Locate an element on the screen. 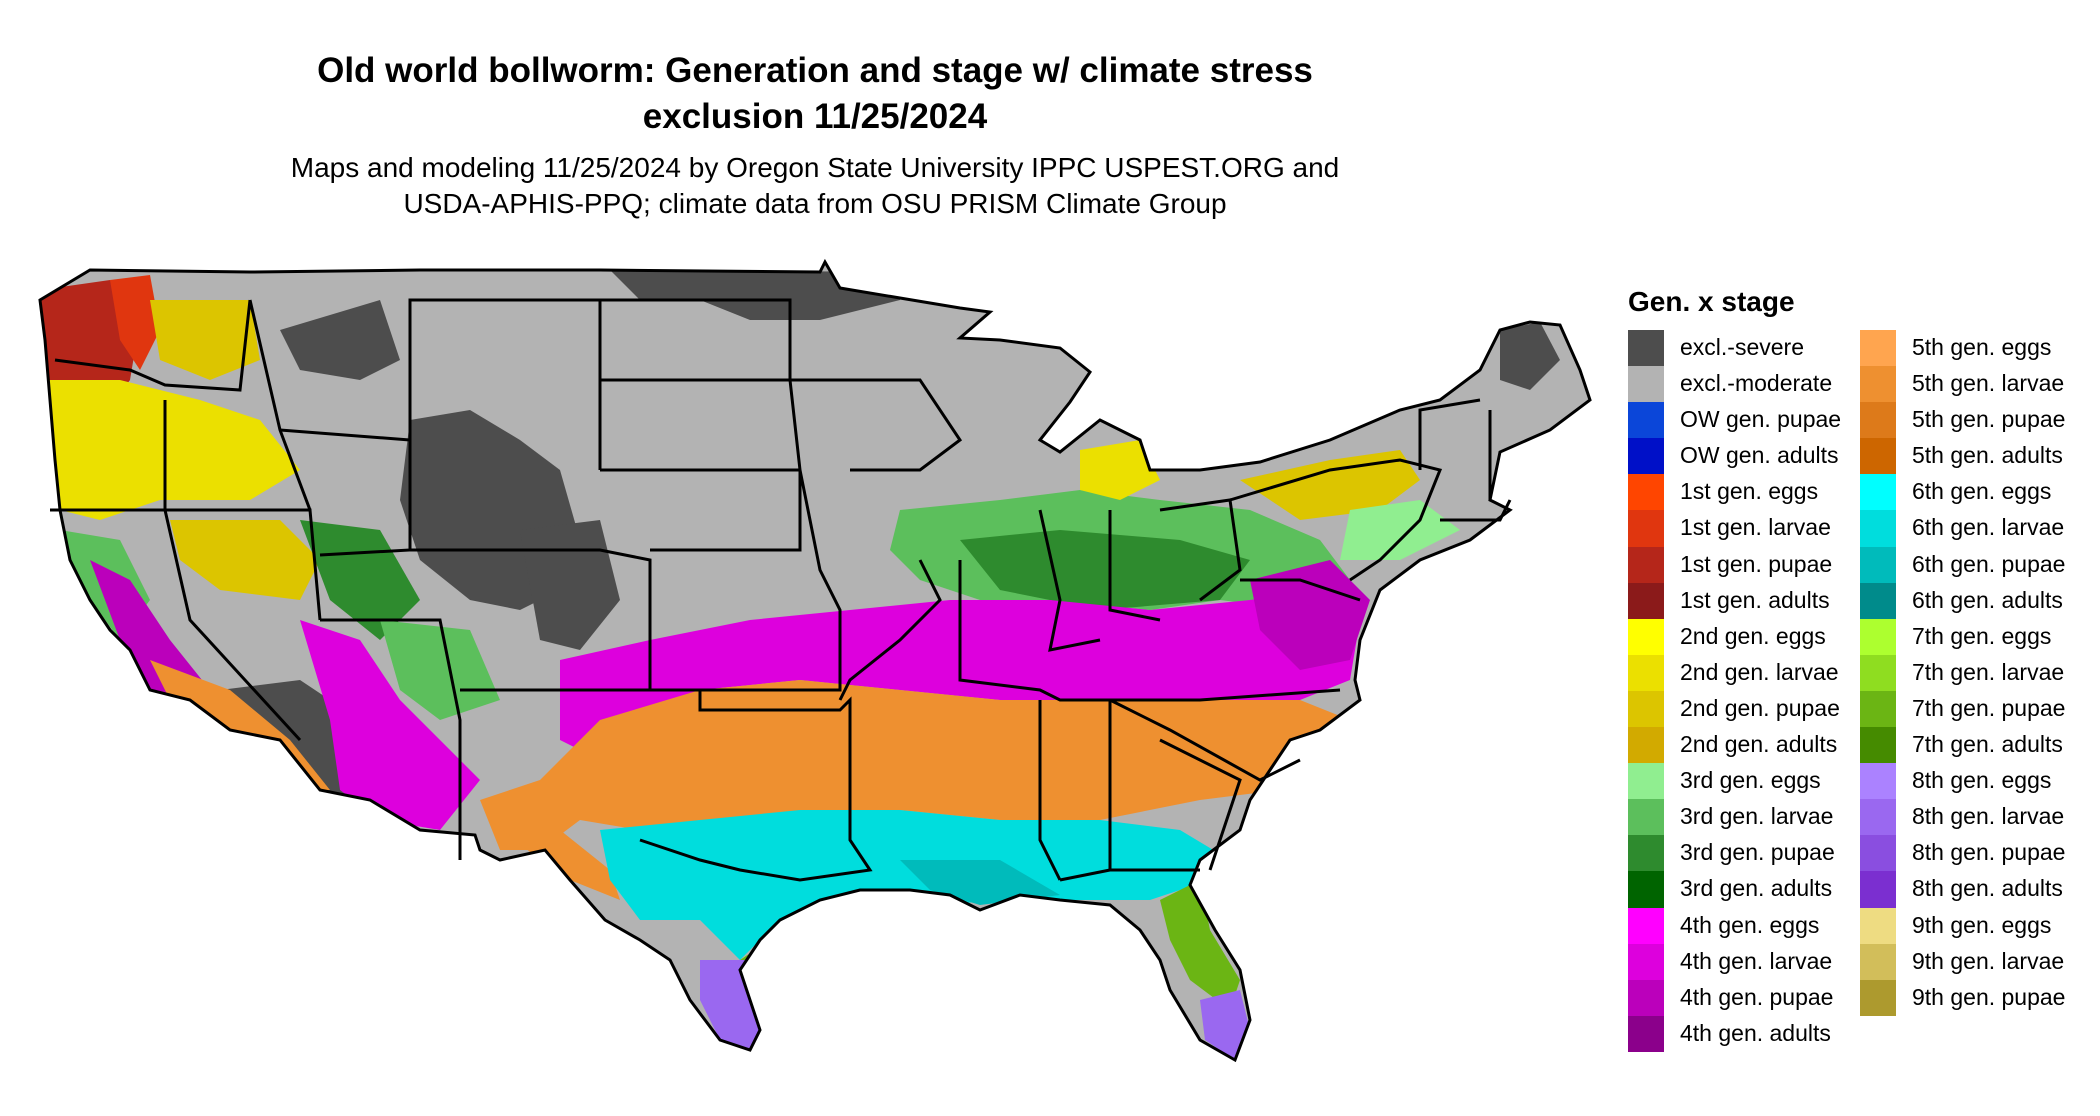  legend-label: 2nd gen. adults is located at coordinates (1759, 744).